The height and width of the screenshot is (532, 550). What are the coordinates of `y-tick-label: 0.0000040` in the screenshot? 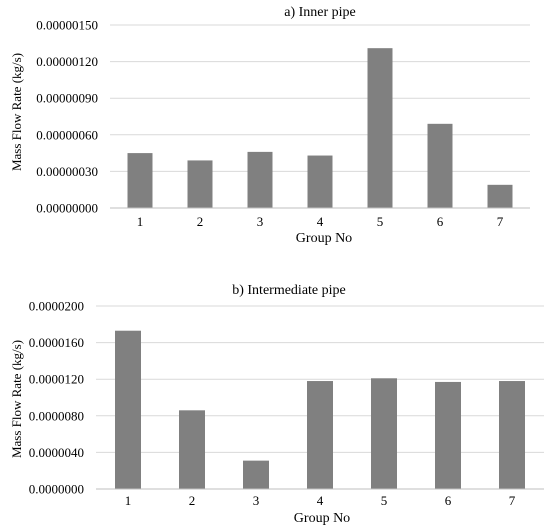 It's located at (56, 452).